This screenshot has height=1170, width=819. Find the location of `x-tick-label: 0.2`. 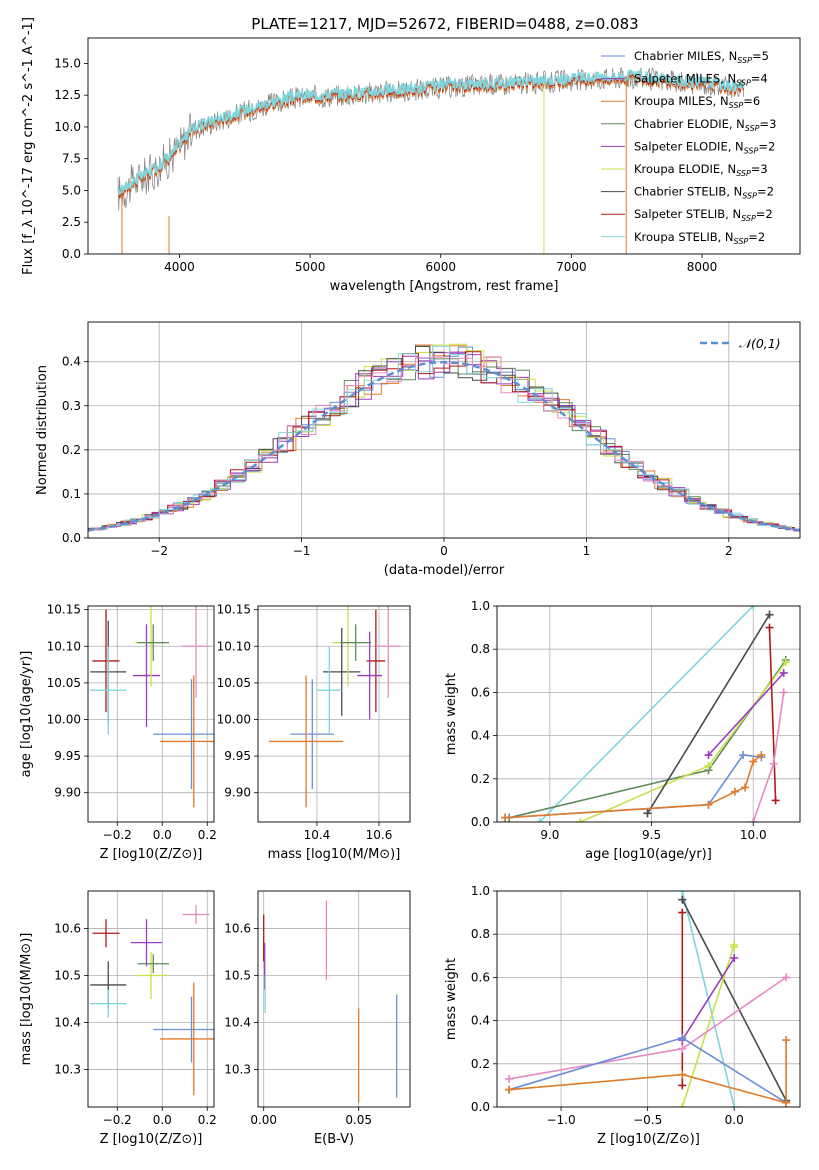

x-tick-label: 0.2 is located at coordinates (207, 1120).